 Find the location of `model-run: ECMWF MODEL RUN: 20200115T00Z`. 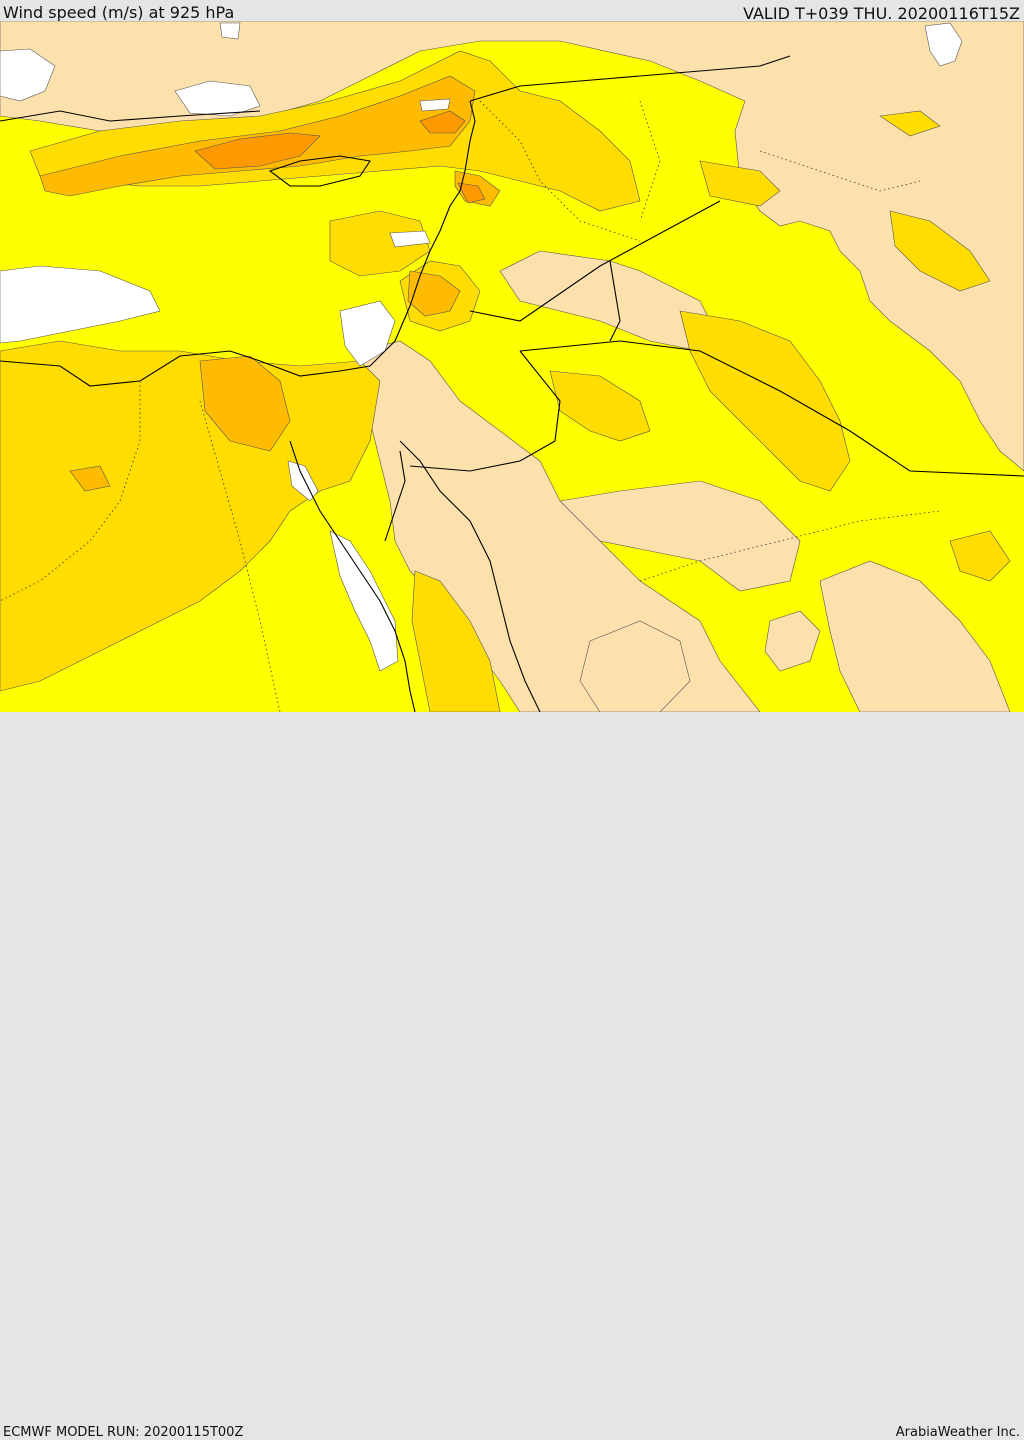

model-run: ECMWF MODEL RUN: 20200115T00Z is located at coordinates (123, 1432).